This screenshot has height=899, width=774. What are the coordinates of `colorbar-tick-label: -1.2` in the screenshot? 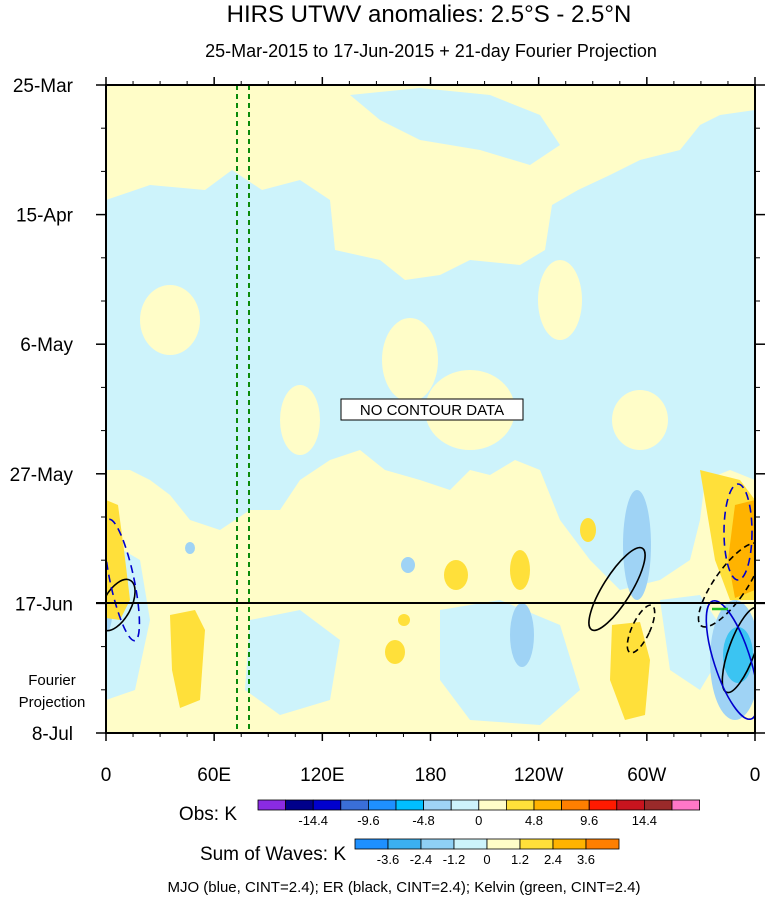 It's located at (454, 859).